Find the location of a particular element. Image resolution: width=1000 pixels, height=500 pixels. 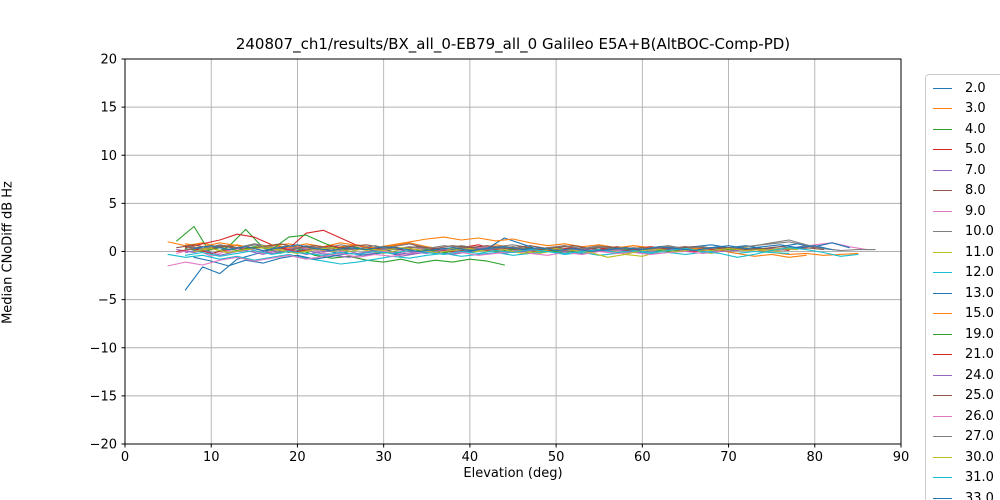

legend-entry-8.0: 8.0 is located at coordinates (966, 191).